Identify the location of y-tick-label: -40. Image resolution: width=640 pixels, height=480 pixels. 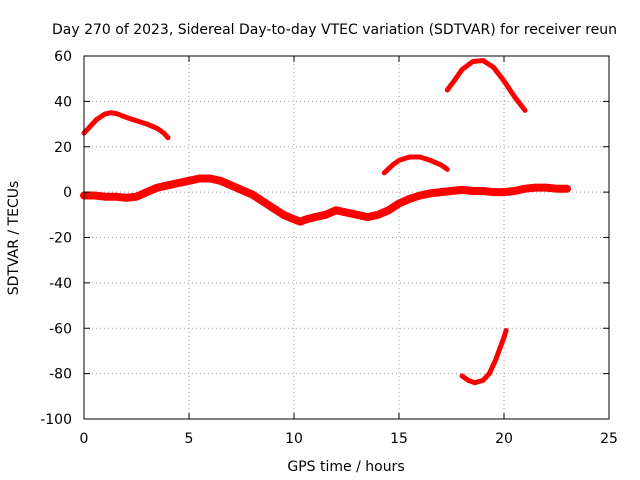
(60, 284).